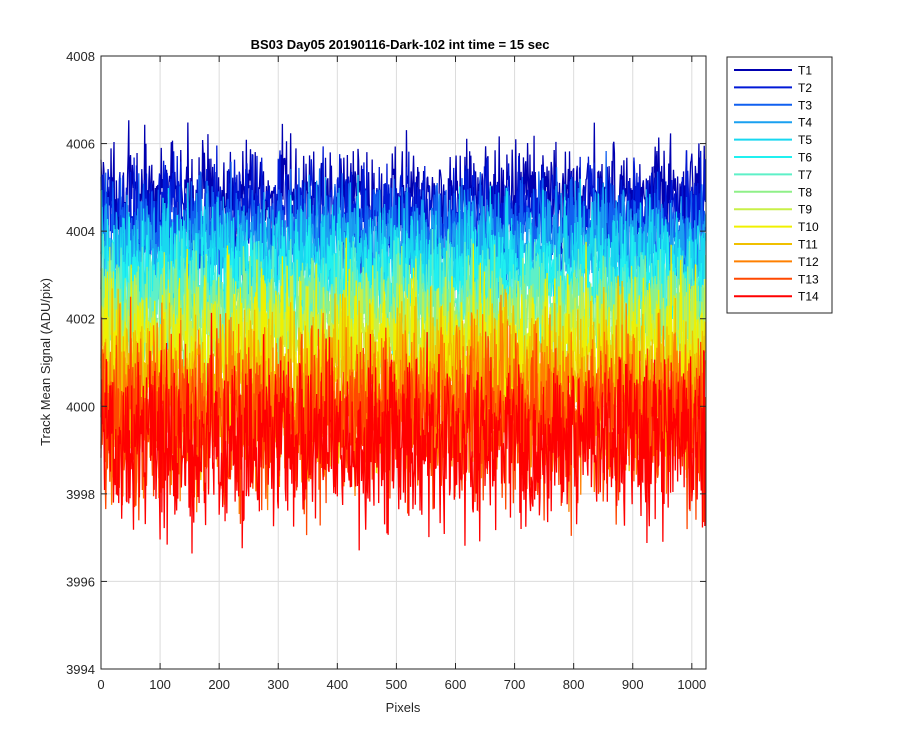  What do you see at coordinates (808, 262) in the screenshot?
I see `legend-label: T12` at bounding box center [808, 262].